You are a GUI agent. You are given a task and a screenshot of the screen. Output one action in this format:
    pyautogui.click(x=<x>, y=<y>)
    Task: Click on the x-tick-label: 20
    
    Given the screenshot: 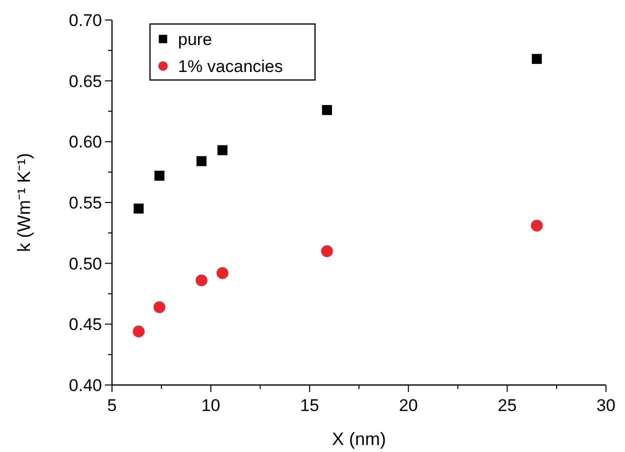 What is the action you would take?
    pyautogui.click(x=408, y=405)
    